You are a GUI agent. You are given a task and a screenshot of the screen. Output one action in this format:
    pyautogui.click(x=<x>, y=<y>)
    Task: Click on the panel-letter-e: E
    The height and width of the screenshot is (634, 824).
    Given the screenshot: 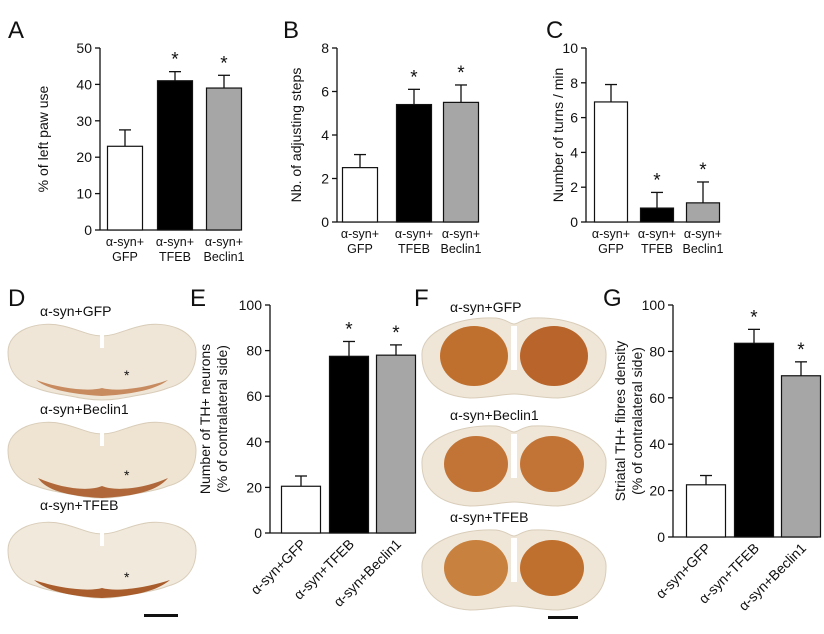 What is the action you would take?
    pyautogui.click(x=198, y=298)
    